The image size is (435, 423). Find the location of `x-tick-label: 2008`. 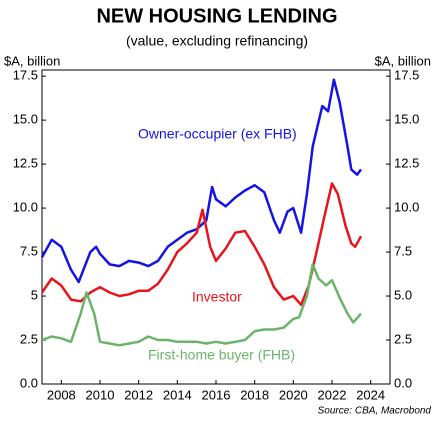

x-tick-label: 2008 is located at coordinates (61, 394).